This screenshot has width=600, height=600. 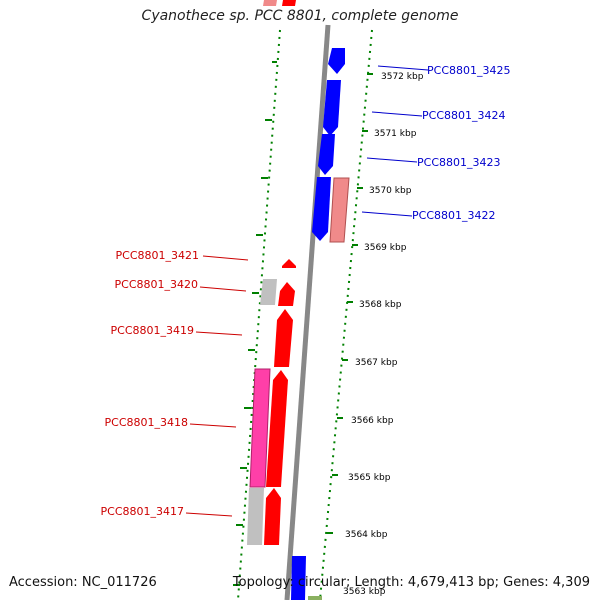 I want to click on tick-label: 3565 kbp, so click(x=369, y=478).